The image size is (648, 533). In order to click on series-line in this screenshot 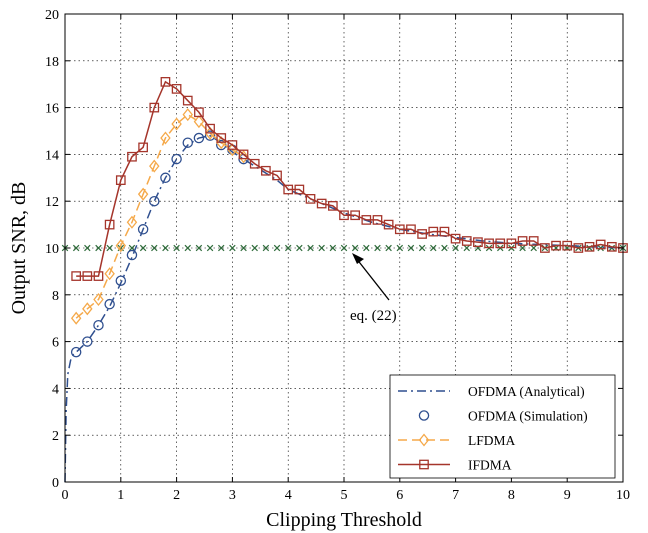, I will do `click(159, 216)`.